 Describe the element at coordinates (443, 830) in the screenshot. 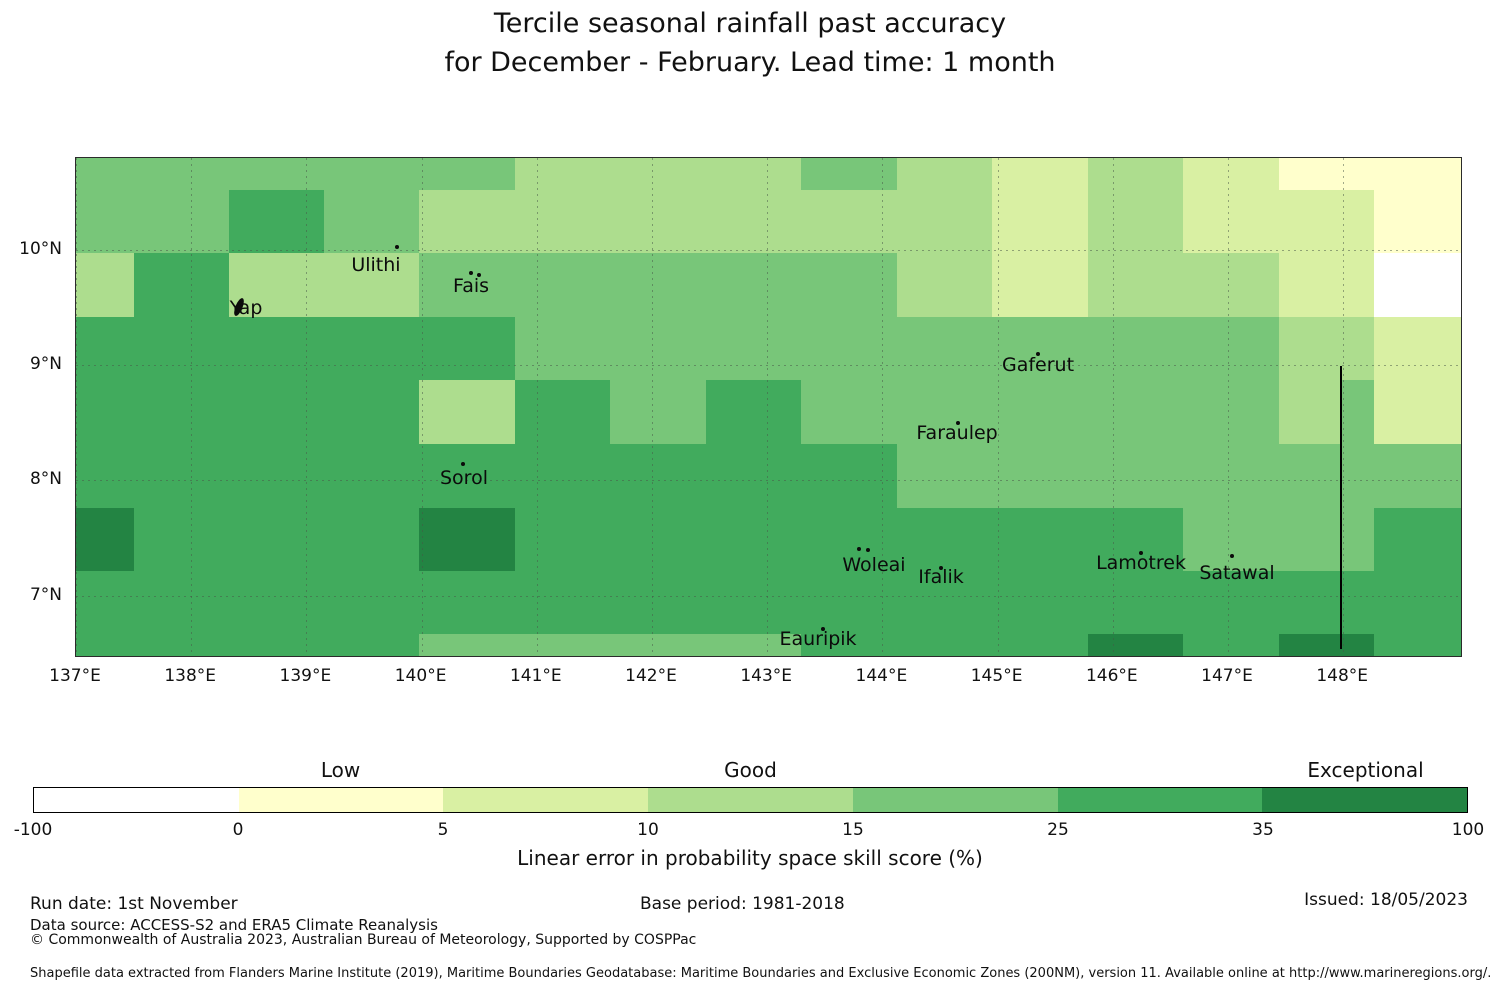

I see `colorbar-tick-label: 5` at that location.